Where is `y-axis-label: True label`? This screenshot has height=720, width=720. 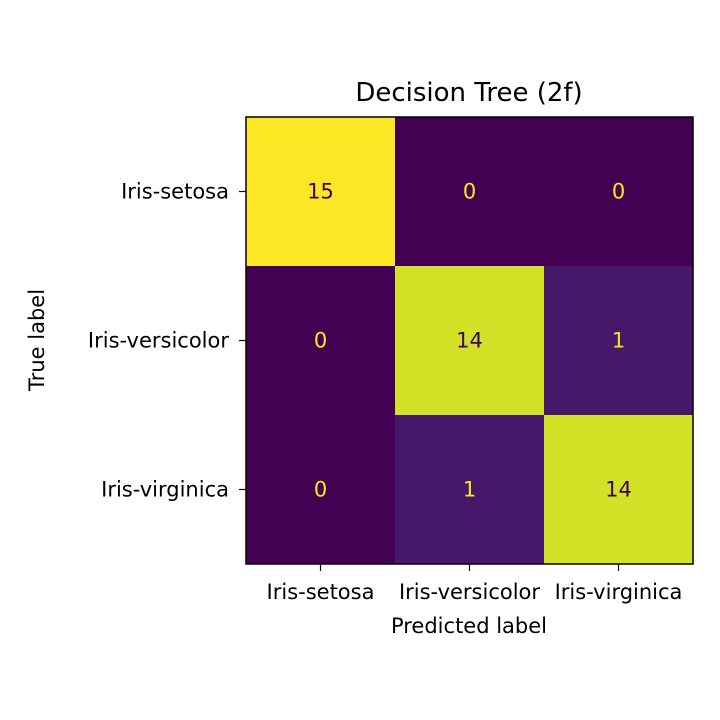
y-axis-label: True label is located at coordinates (37, 340).